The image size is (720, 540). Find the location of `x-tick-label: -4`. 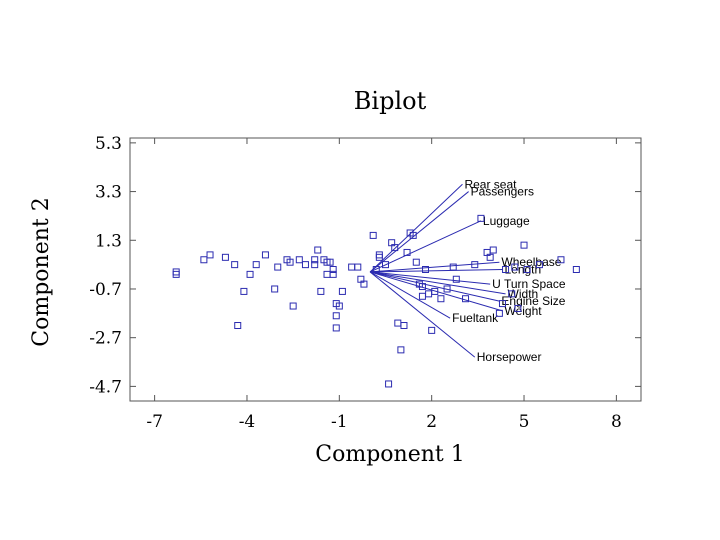

x-tick-label: -4 is located at coordinates (247, 422).